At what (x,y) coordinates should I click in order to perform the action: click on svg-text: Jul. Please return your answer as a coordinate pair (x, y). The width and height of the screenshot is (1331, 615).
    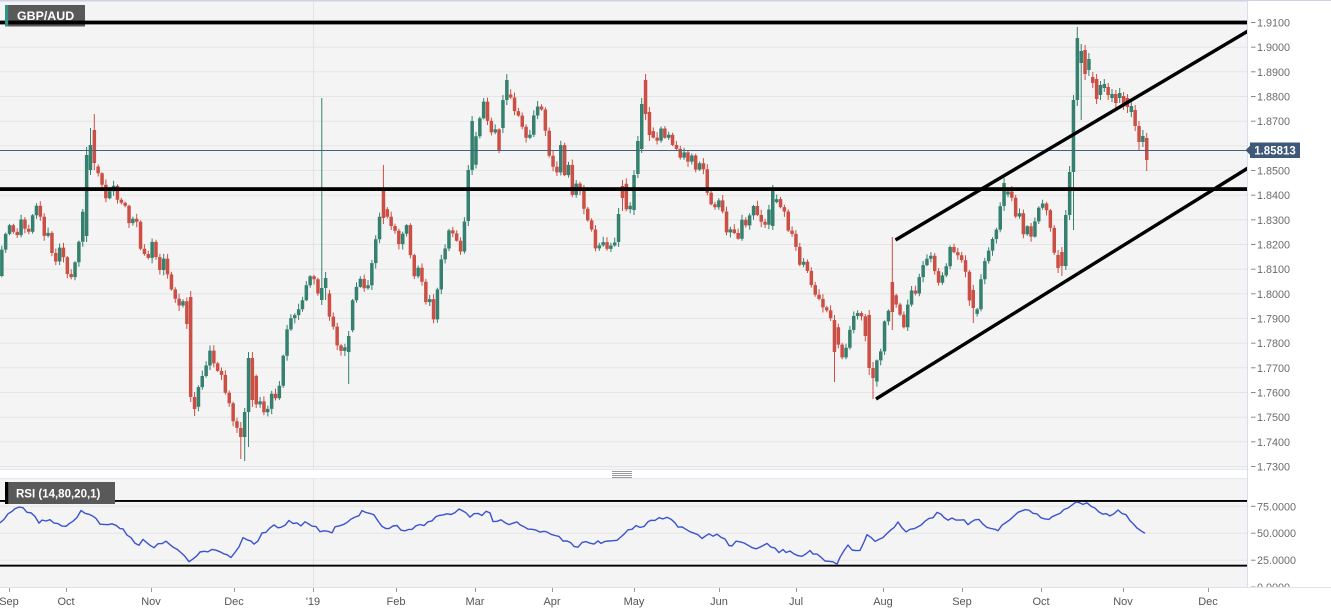
    Looking at the image, I should click on (796, 602).